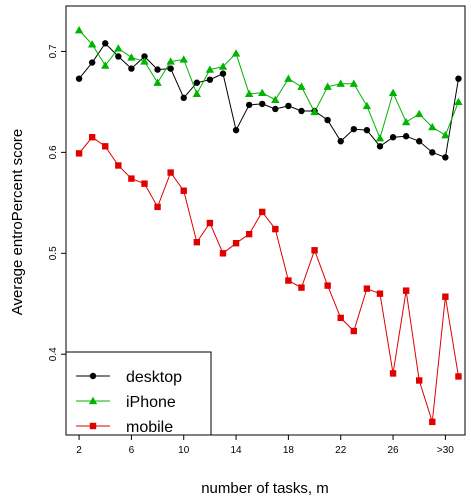  I want to click on legend-label-mobile: mobile, so click(149, 427).